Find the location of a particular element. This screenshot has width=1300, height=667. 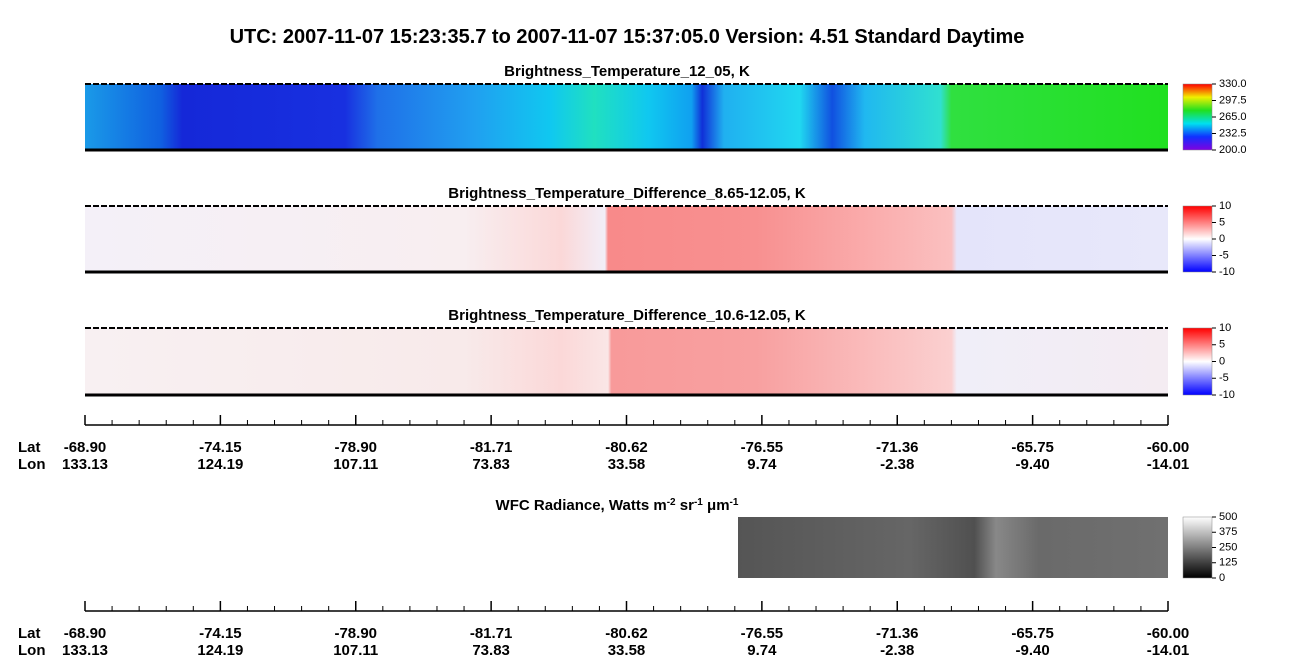

colorbar-label: 330.0 is located at coordinates (1233, 84).